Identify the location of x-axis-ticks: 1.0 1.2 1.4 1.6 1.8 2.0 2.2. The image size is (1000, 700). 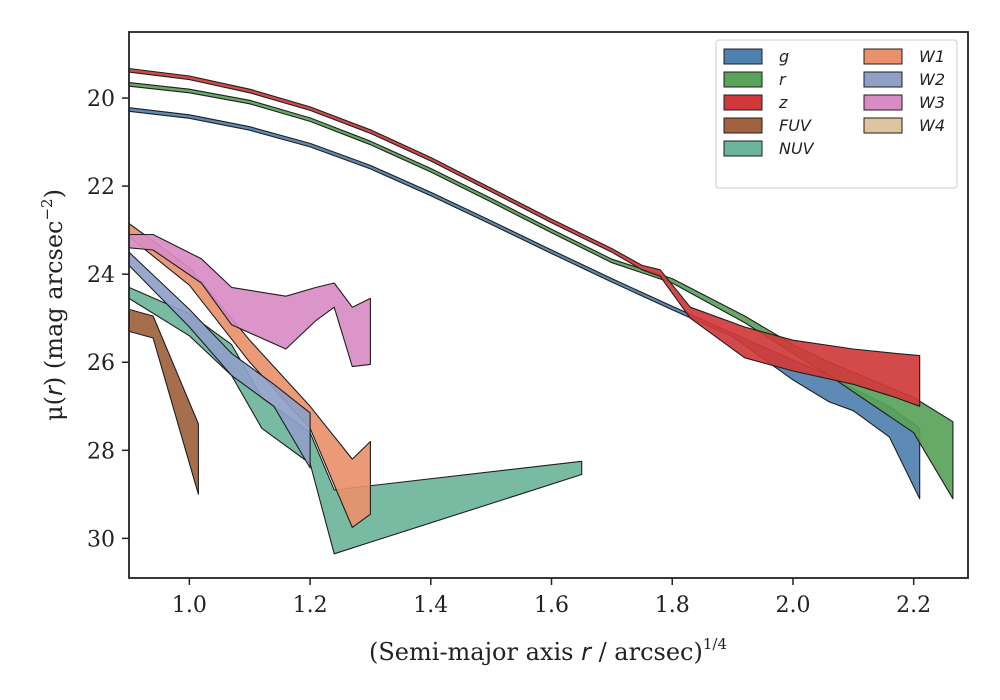
(551, 598).